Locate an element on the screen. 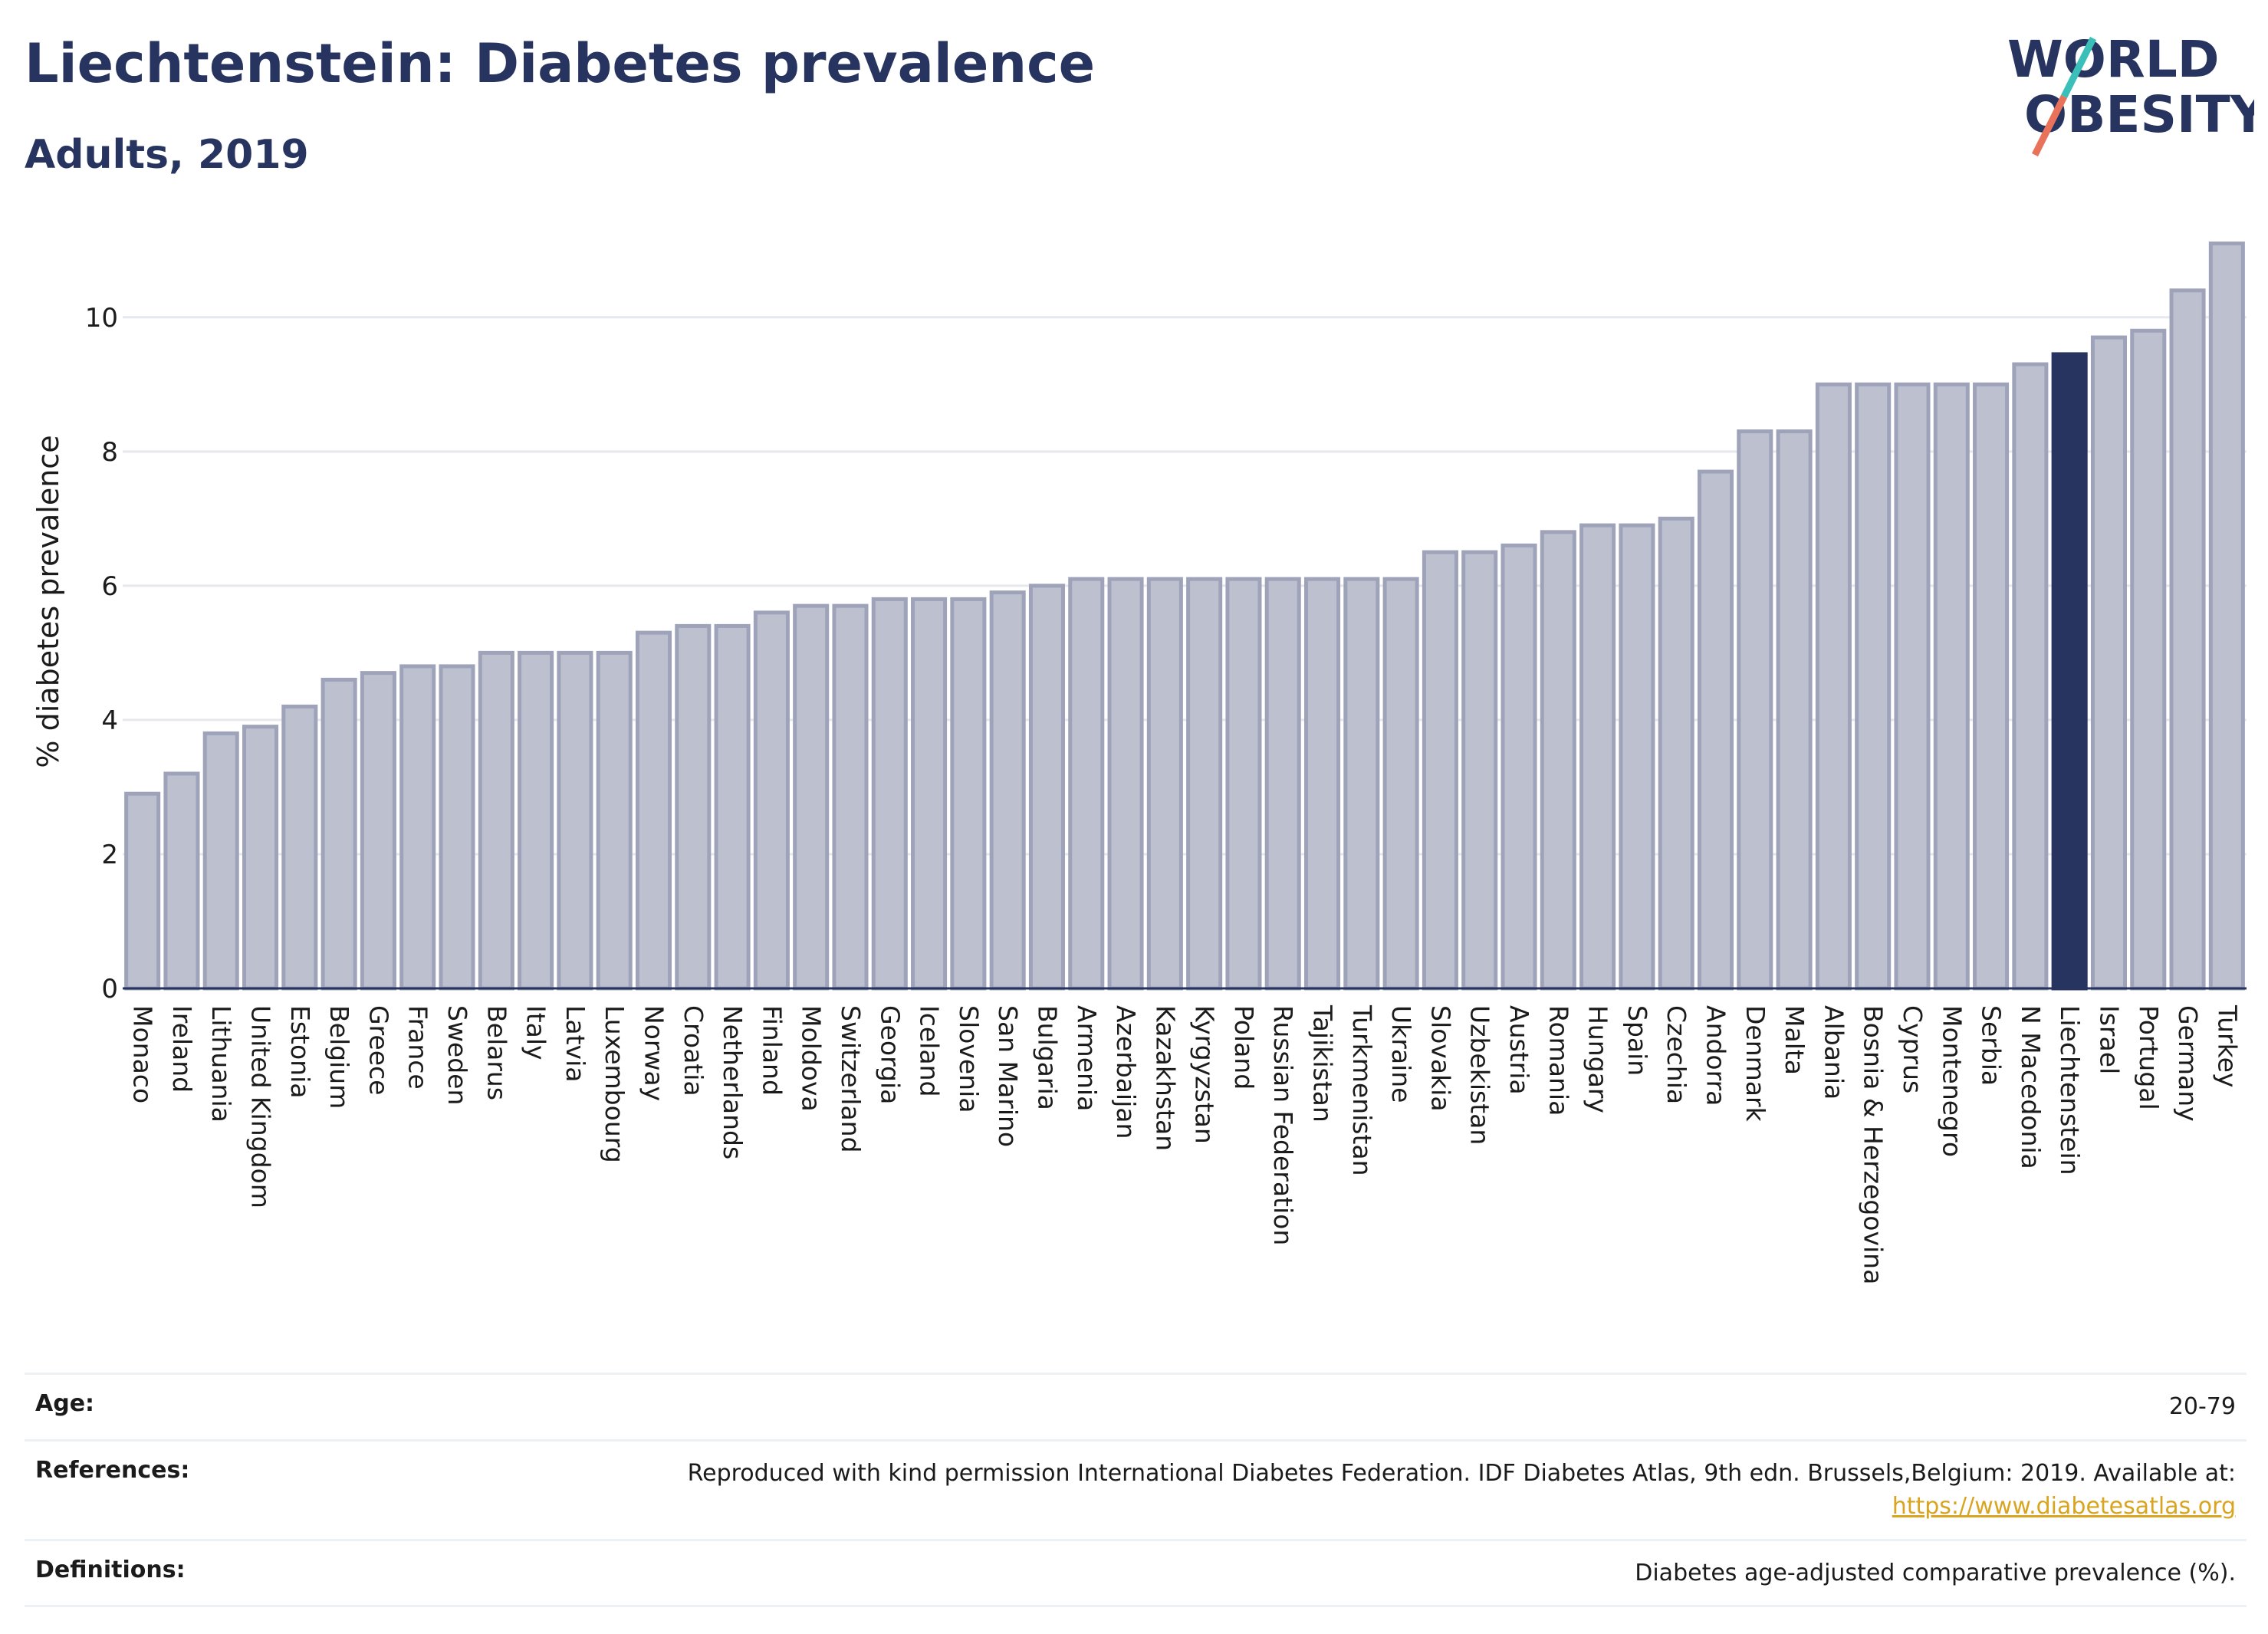 Image resolution: width=2268 pixels, height=1634 pixels. x-tick-label: Finland is located at coordinates (772, 1051).